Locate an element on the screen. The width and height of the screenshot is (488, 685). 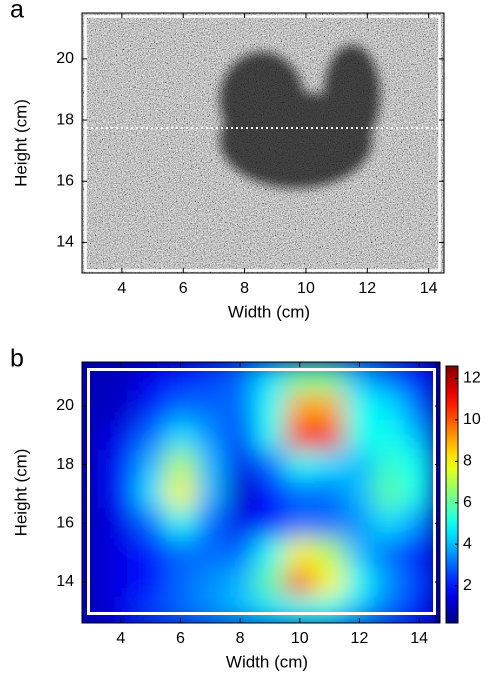
x-tick-label: 4 is located at coordinates (120, 638).